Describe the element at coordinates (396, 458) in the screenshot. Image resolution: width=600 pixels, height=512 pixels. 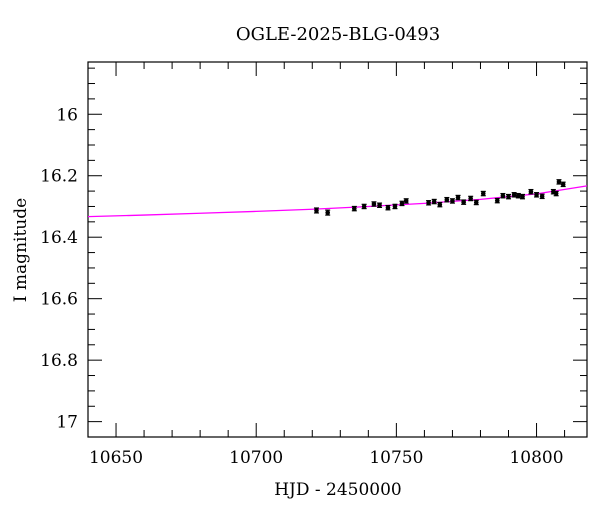
I see `x-tick-label: 10750` at that location.